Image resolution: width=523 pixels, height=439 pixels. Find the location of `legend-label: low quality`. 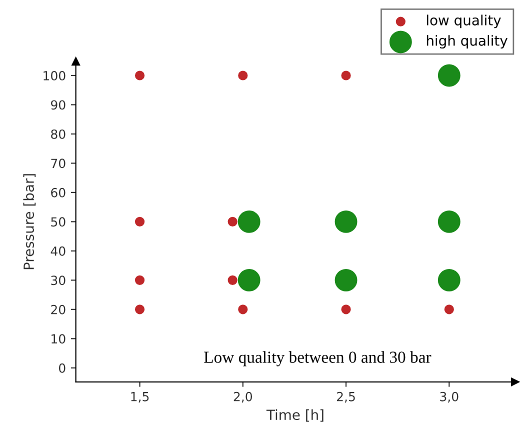

legend-label: low quality is located at coordinates (463, 21).